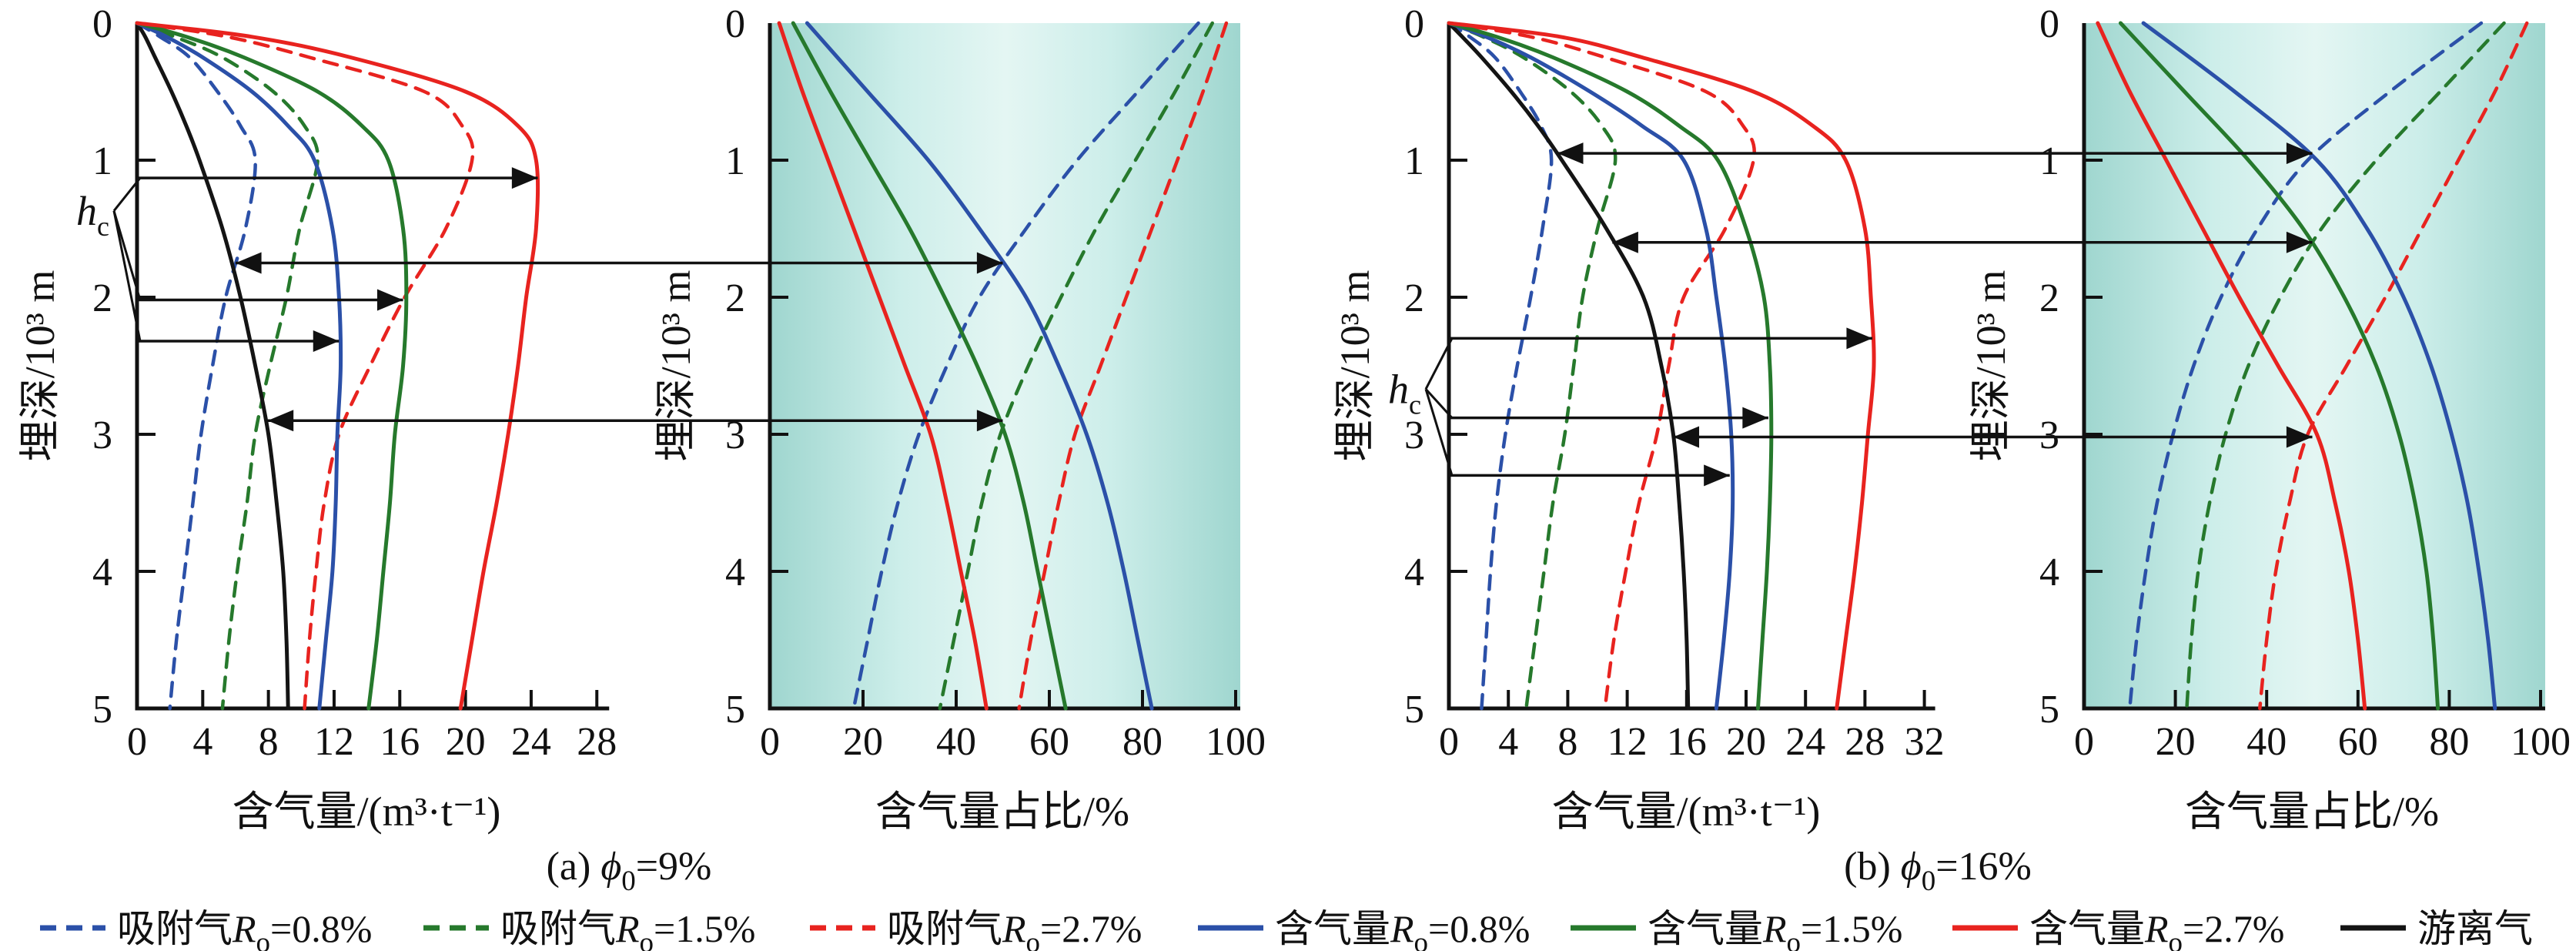 The height and width of the screenshot is (951, 2576). I want to click on b2-x-tick-label: 80, so click(2449, 742).